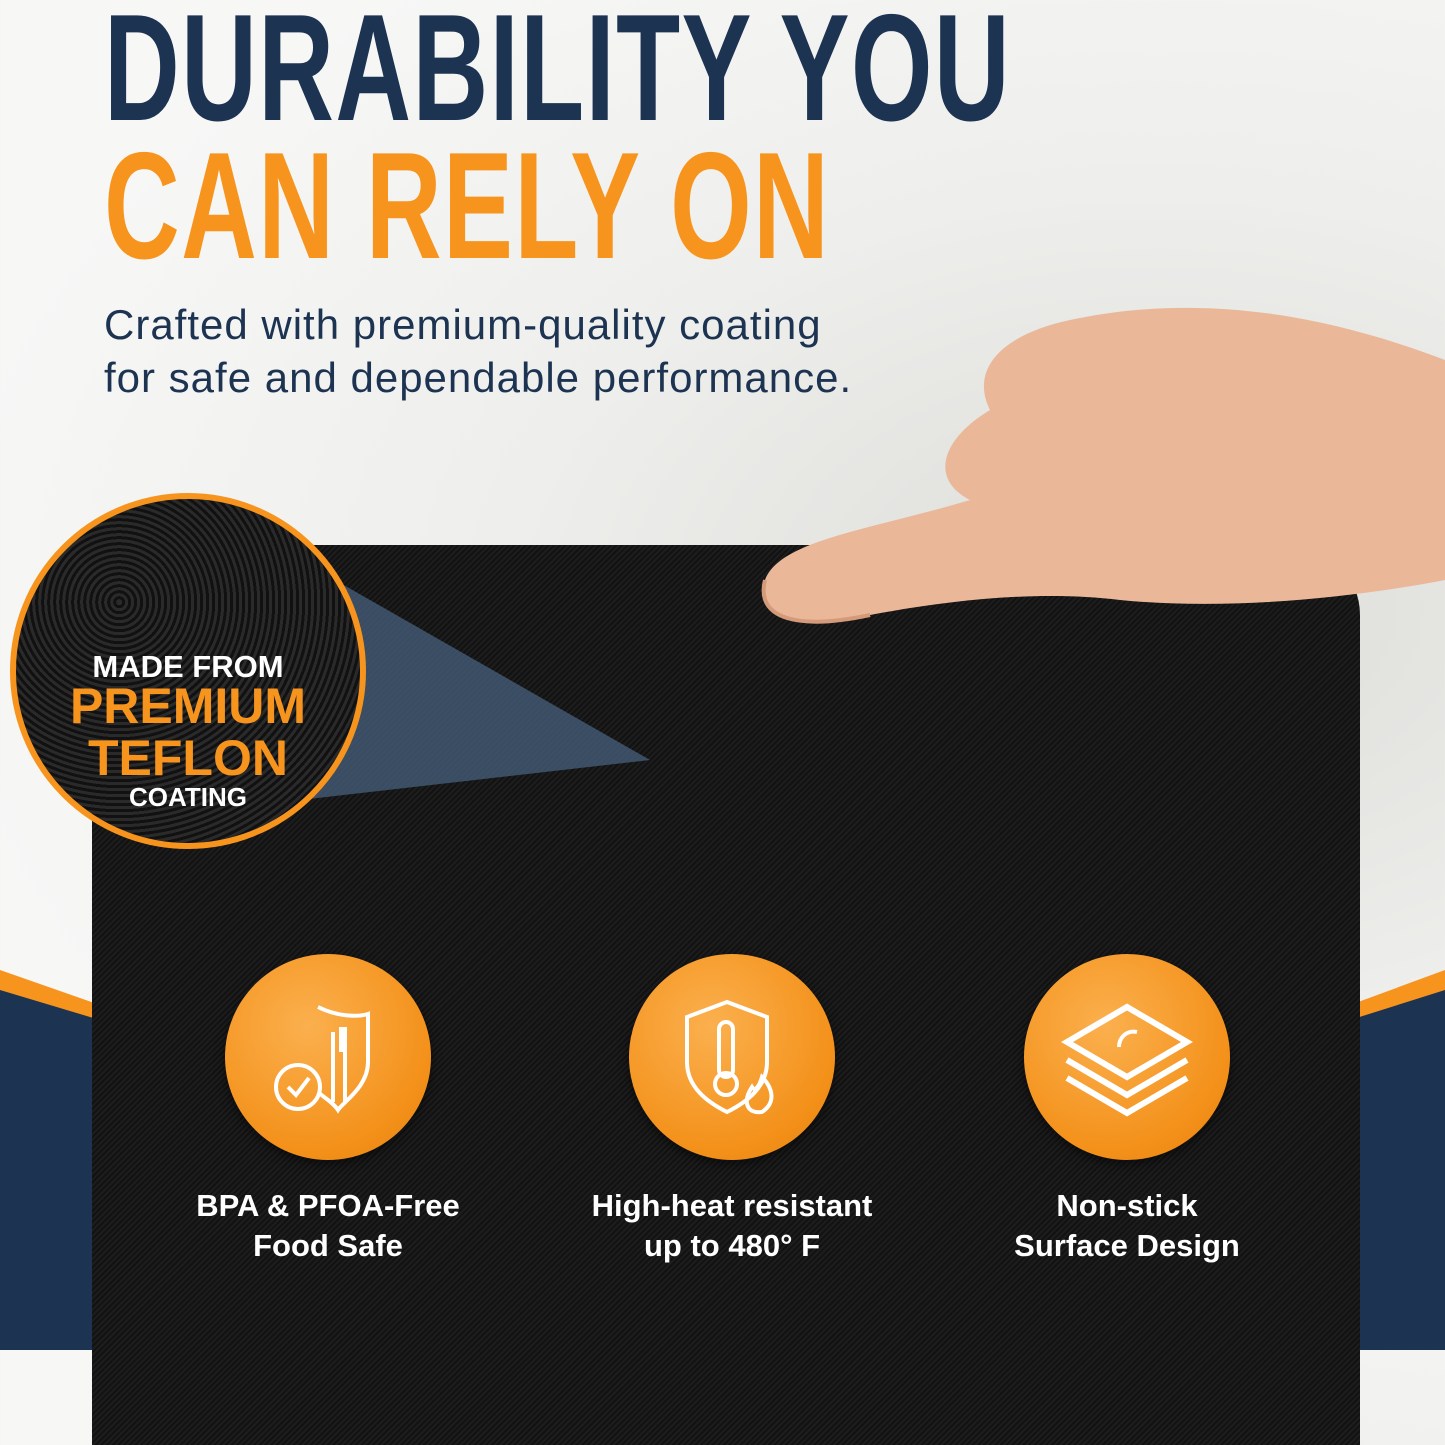 This screenshot has width=1445, height=1445. Describe the element at coordinates (732, 1057) in the screenshot. I see `shield-thermometer-flame-icon` at that location.